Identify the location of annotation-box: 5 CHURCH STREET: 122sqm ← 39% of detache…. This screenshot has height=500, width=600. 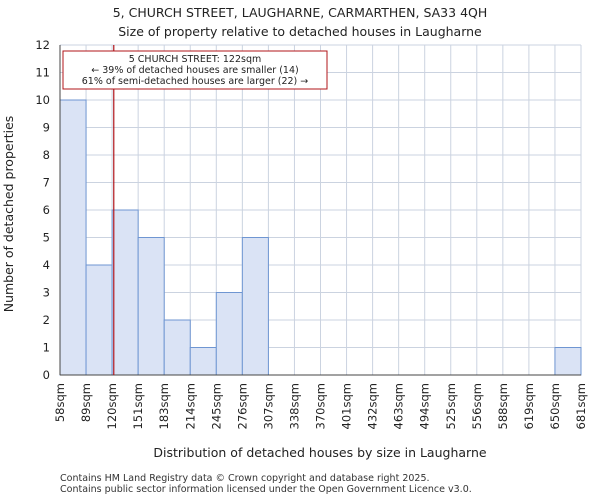
(195, 70).